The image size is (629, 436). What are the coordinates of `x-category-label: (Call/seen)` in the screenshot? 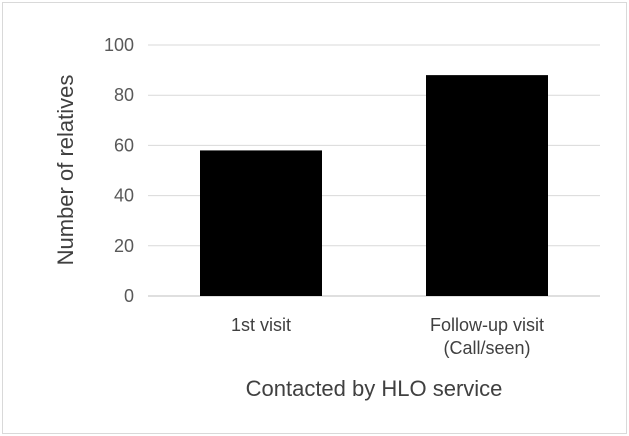 It's located at (486, 348).